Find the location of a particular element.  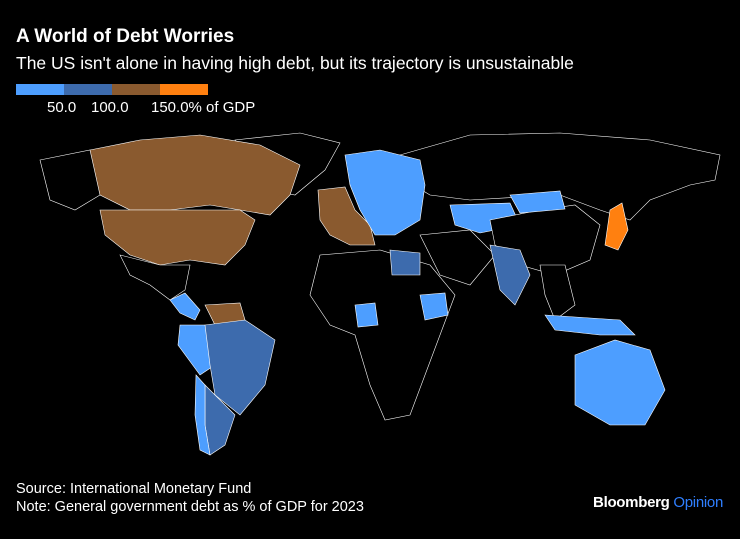

legend: 50.0 100.0 150.0% of GDP is located at coordinates (166, 101).